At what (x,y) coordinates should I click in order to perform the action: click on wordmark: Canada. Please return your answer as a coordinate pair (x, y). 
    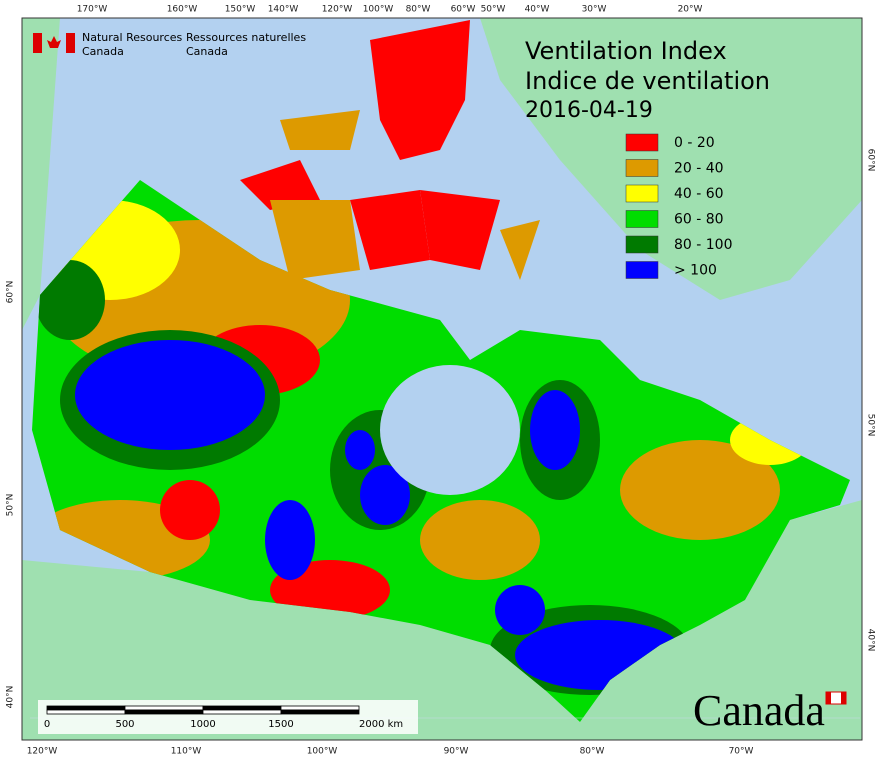
    Looking at the image, I should click on (770, 710).